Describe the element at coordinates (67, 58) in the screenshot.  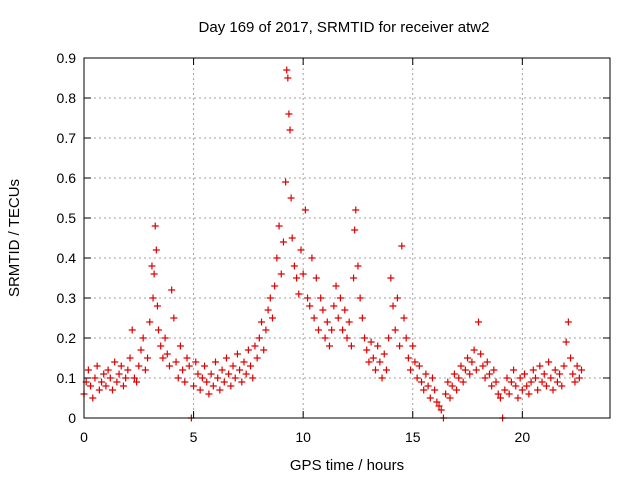
I see `y-tick-label: 0.9` at that location.